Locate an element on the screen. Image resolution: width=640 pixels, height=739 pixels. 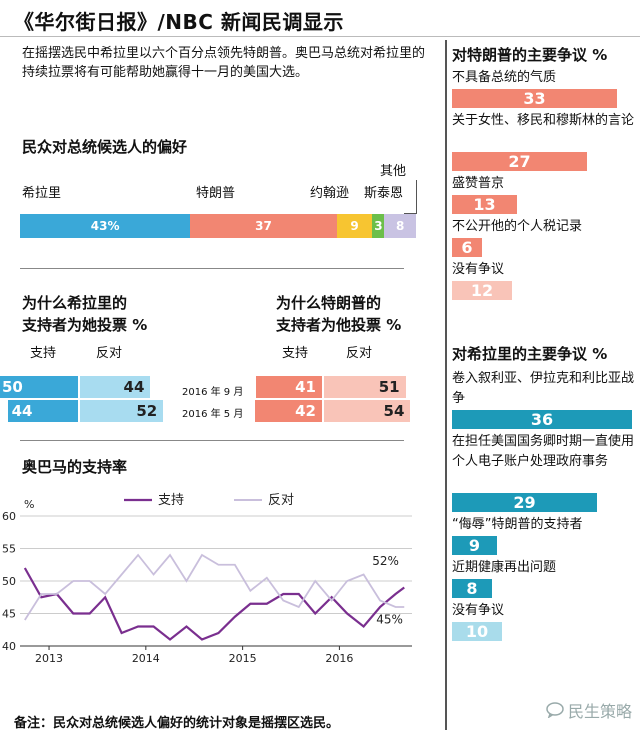
trump-oppose-bar-0: 51 is located at coordinates (365, 387).